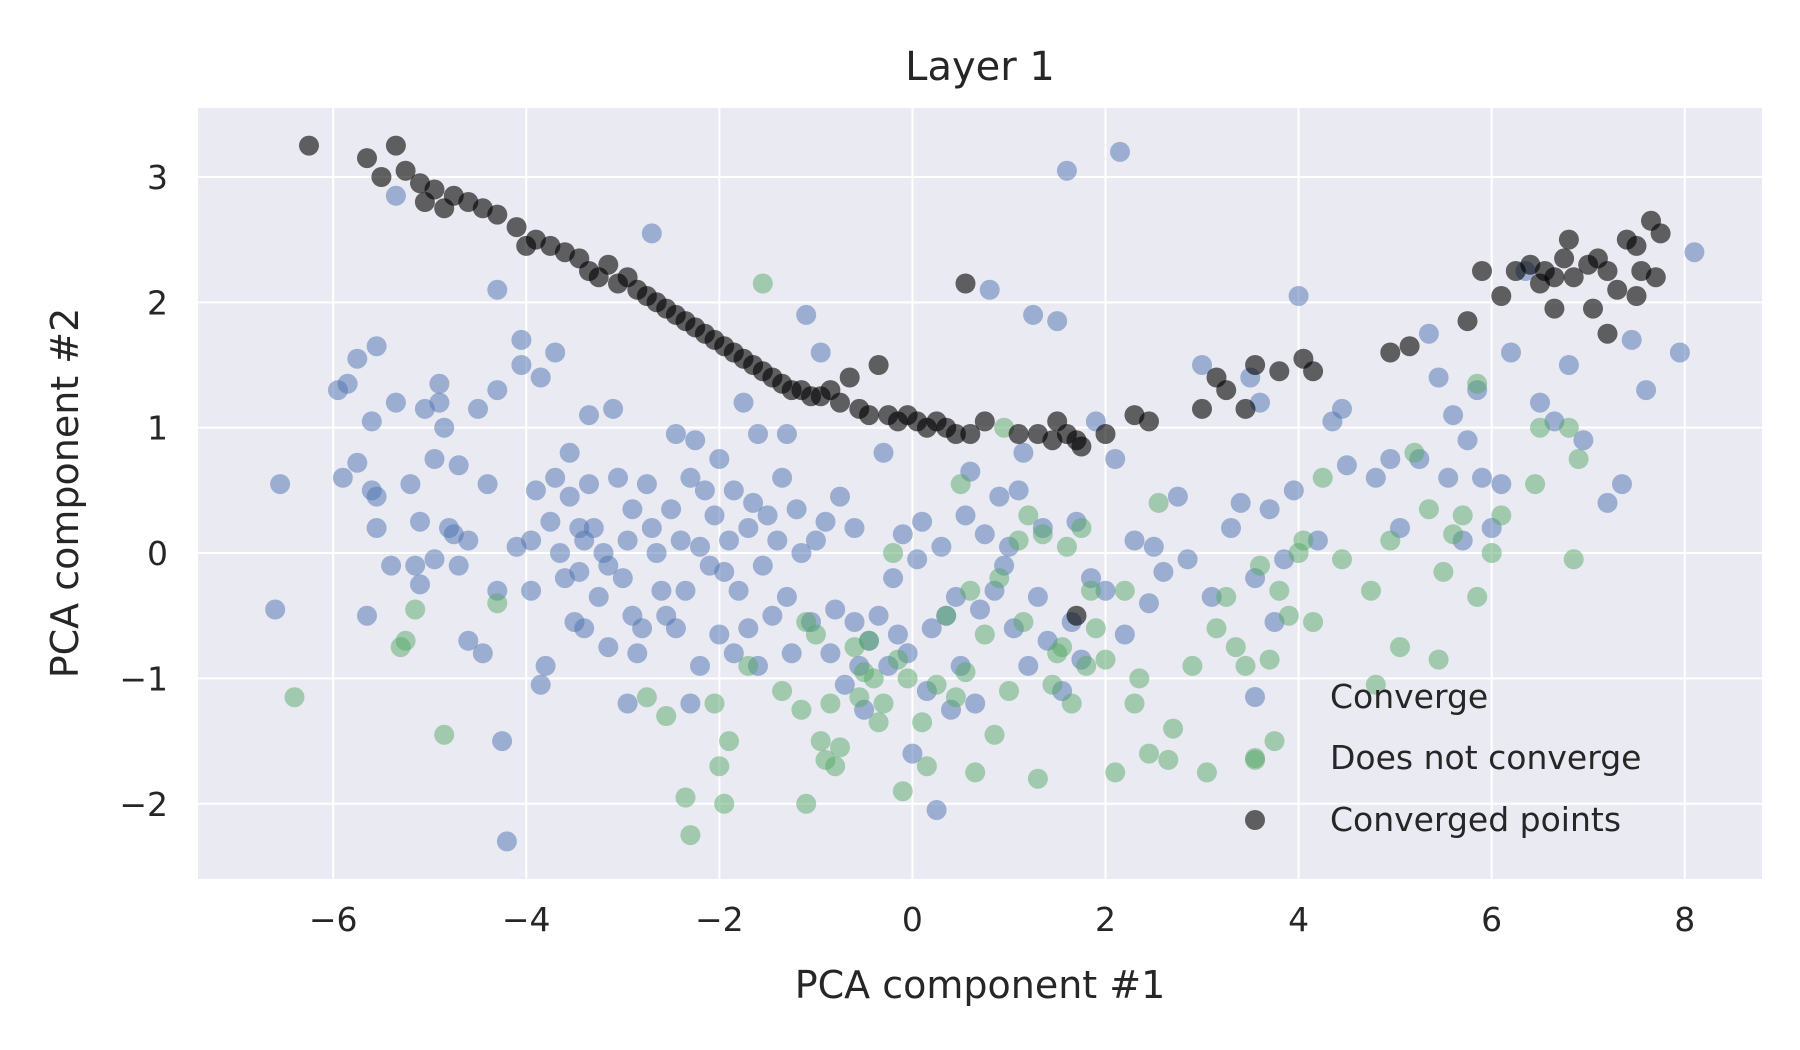  I want to click on chart-title: Layer 1, so click(980, 67).